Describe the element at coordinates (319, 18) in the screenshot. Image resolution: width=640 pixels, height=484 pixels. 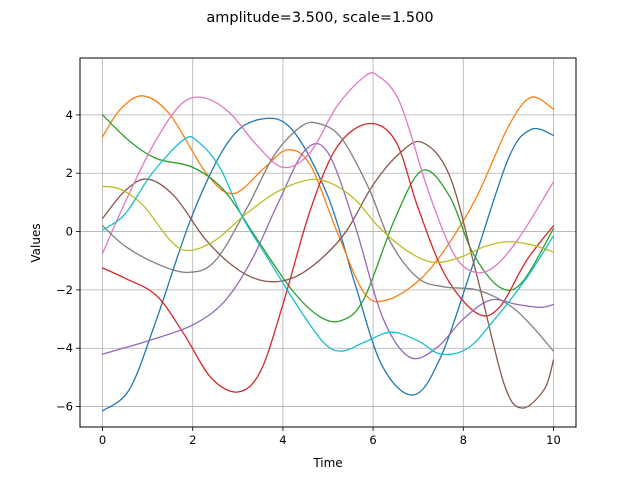
I see `chart-title: amplitude=3.500, scale=1.500` at that location.